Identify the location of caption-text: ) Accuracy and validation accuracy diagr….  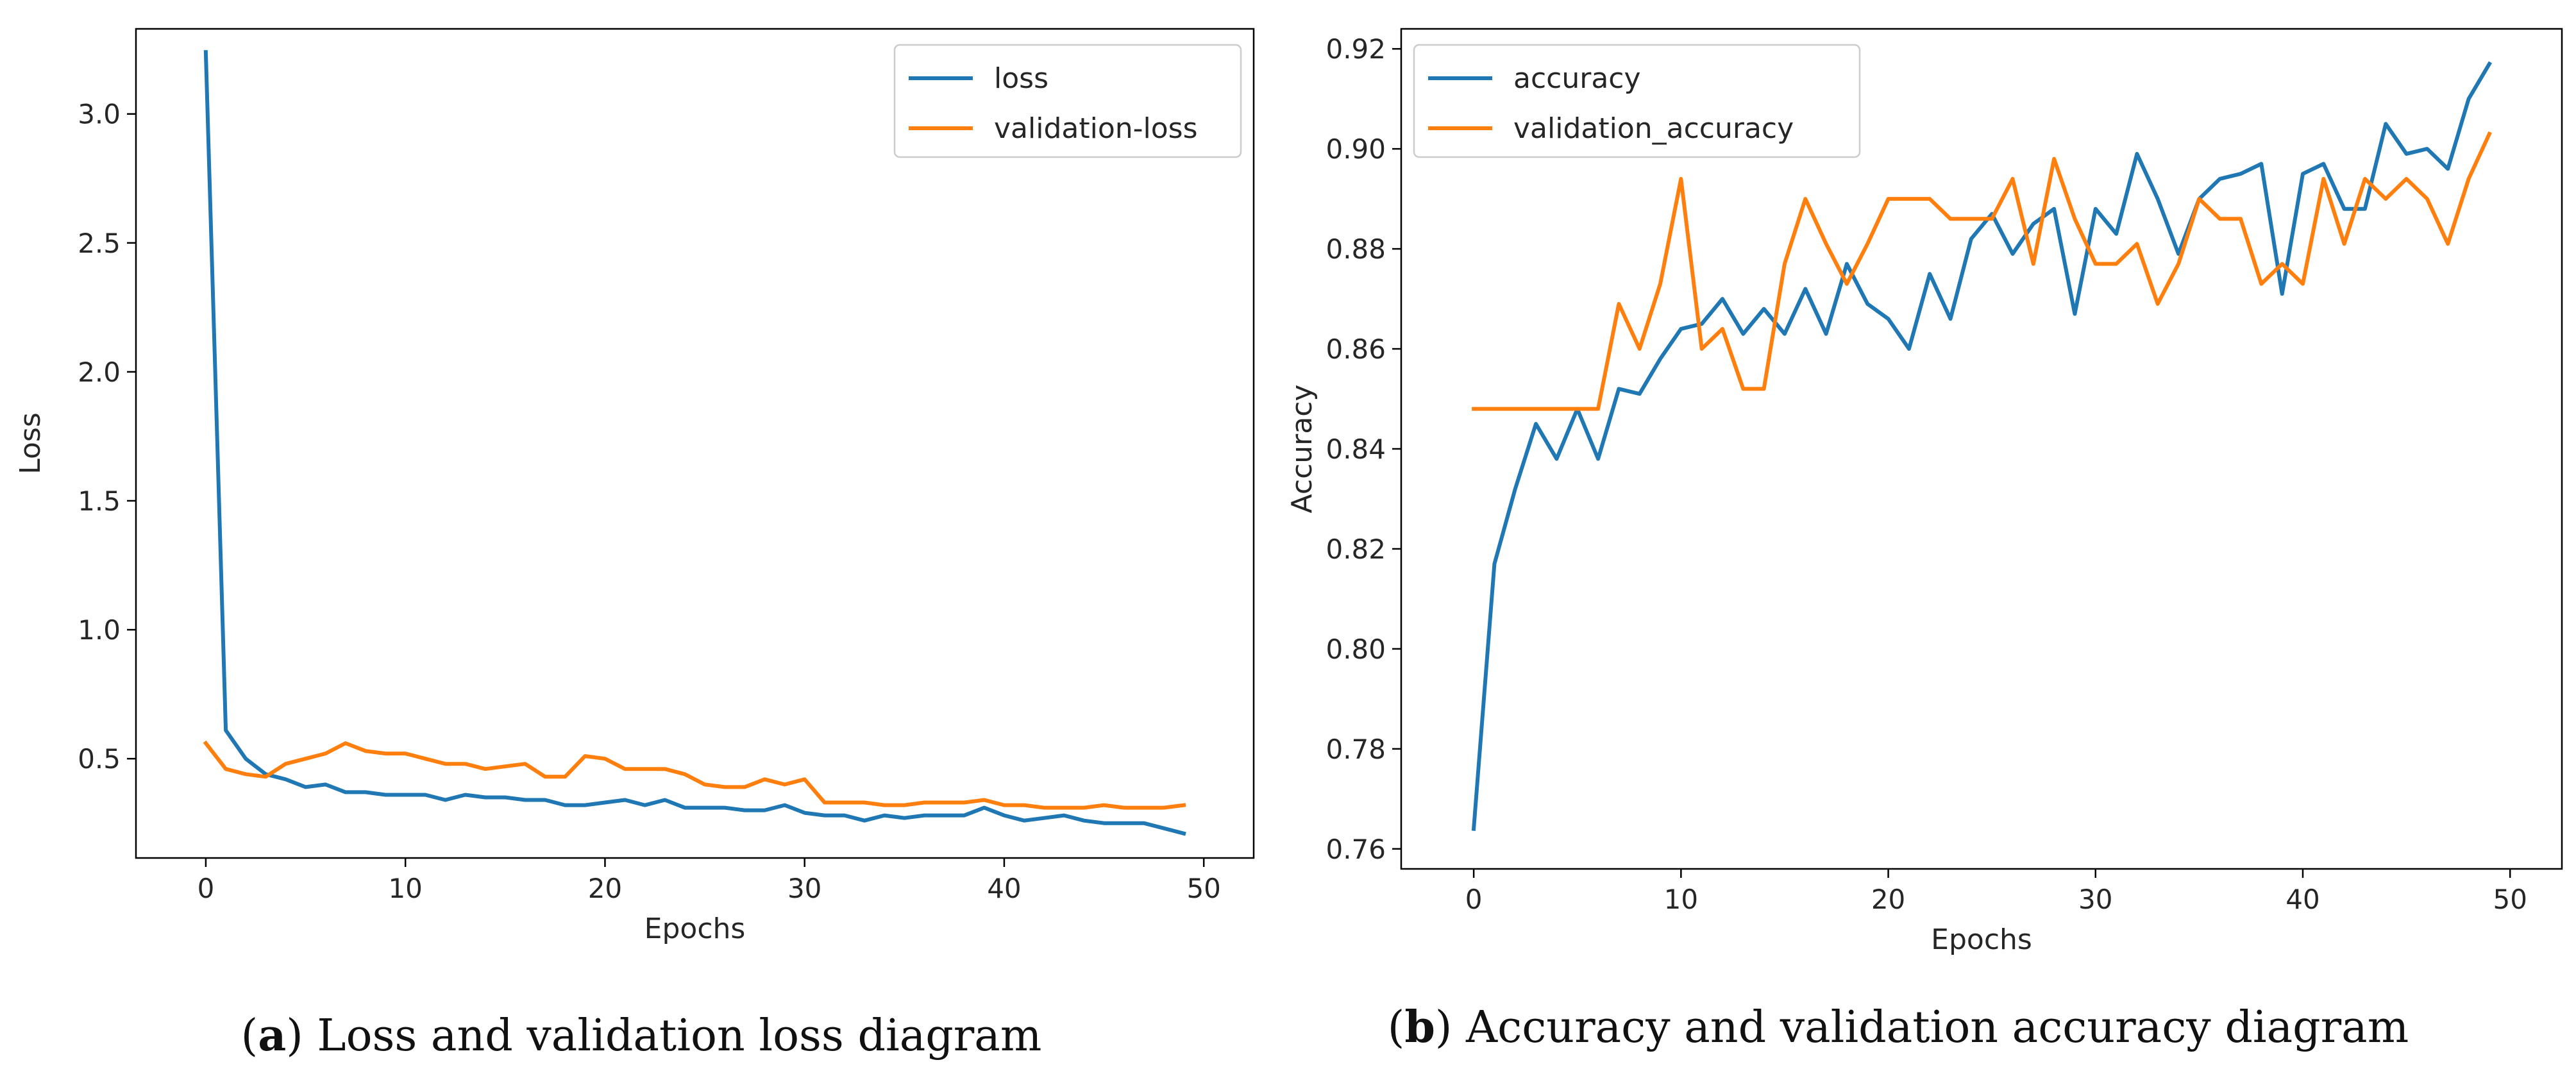
(1922, 1027).